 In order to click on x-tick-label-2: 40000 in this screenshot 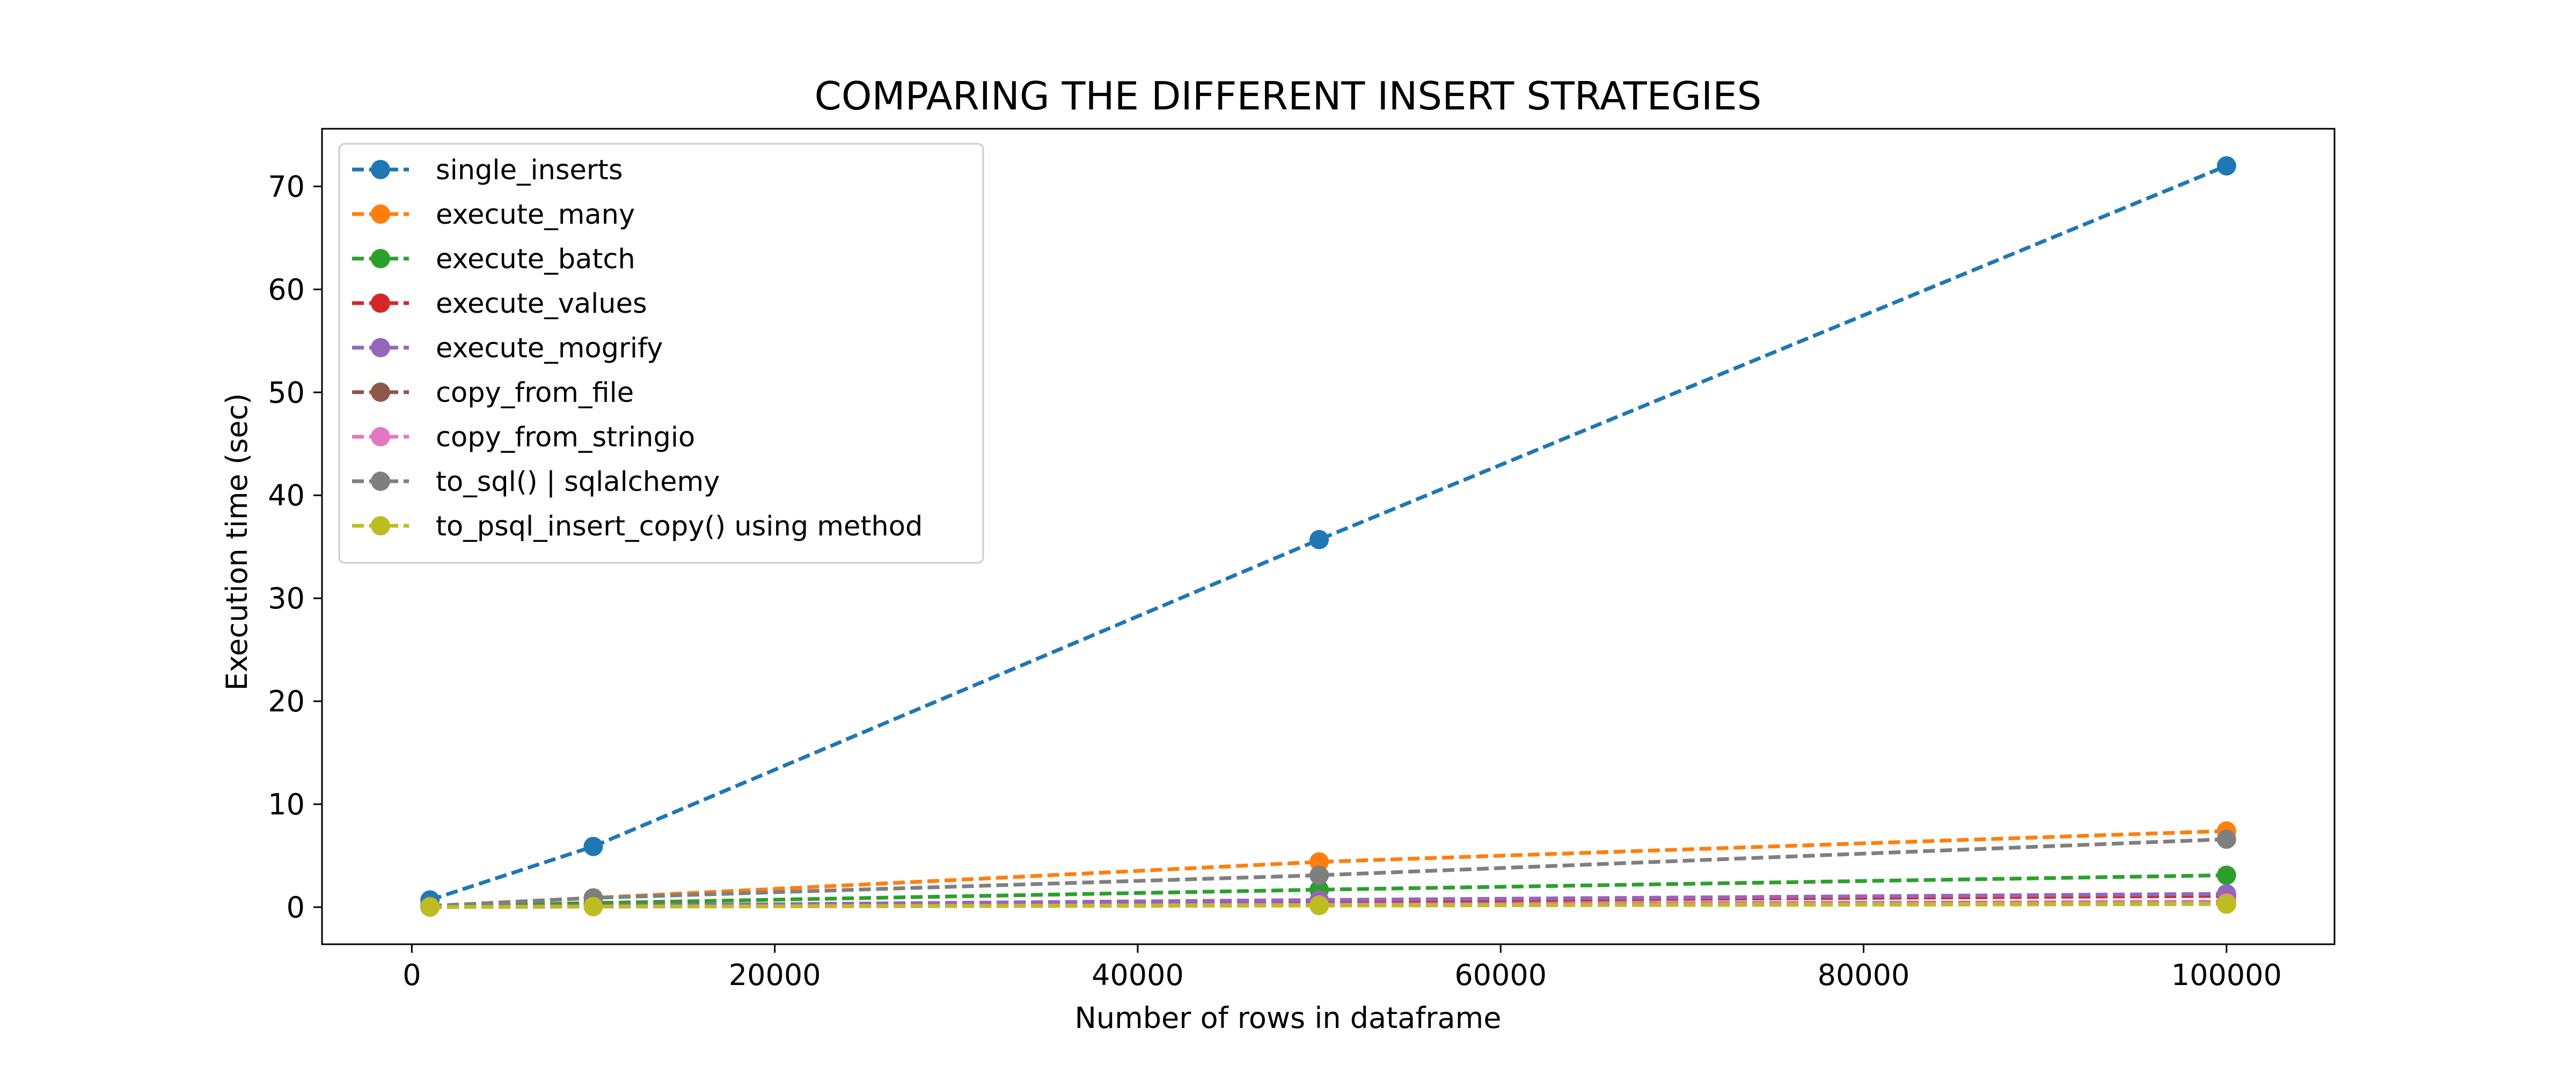, I will do `click(1138, 975)`.